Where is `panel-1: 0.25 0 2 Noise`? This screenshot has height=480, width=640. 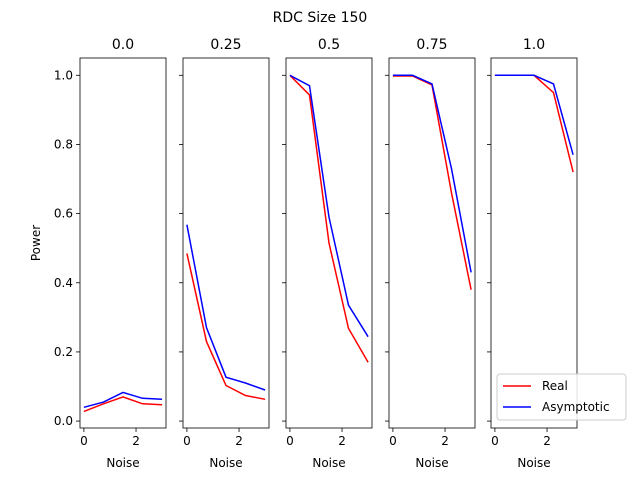 panel-1: 0.25 0 2 Noise is located at coordinates (224, 253).